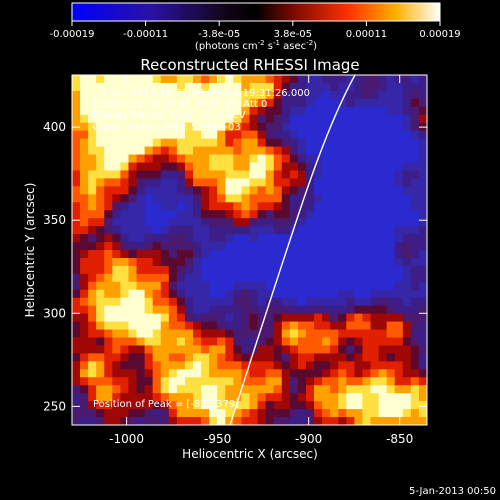  Describe the element at coordinates (126, 439) in the screenshot. I see `x-tick-label: -1000` at that location.